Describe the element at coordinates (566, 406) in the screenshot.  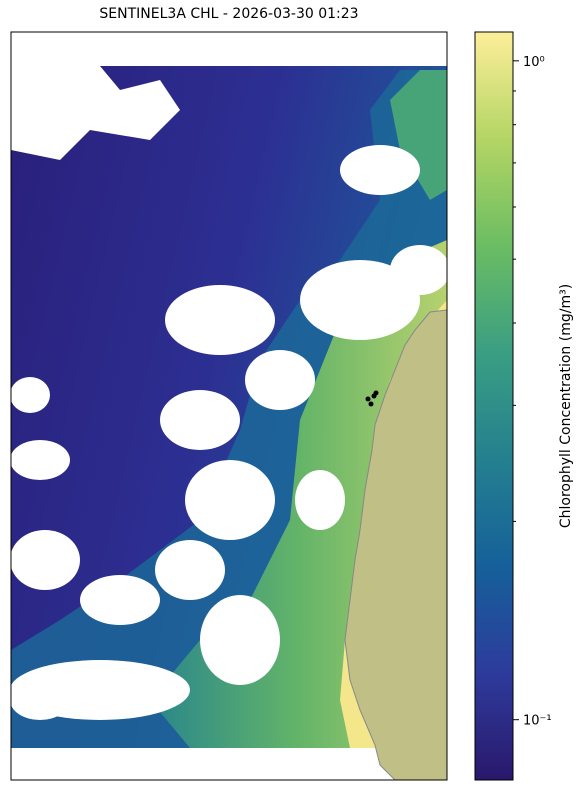
I see `colorbar-label: Chlorophyll Concentration (mg/m³)` at that location.